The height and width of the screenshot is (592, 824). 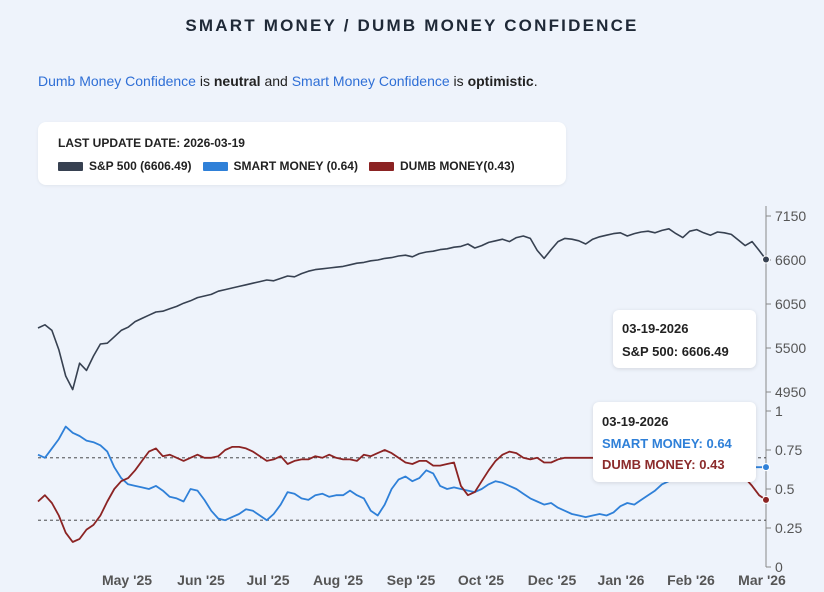 What do you see at coordinates (790, 260) in the screenshot?
I see `y-tick-label-spx: 6600` at bounding box center [790, 260].